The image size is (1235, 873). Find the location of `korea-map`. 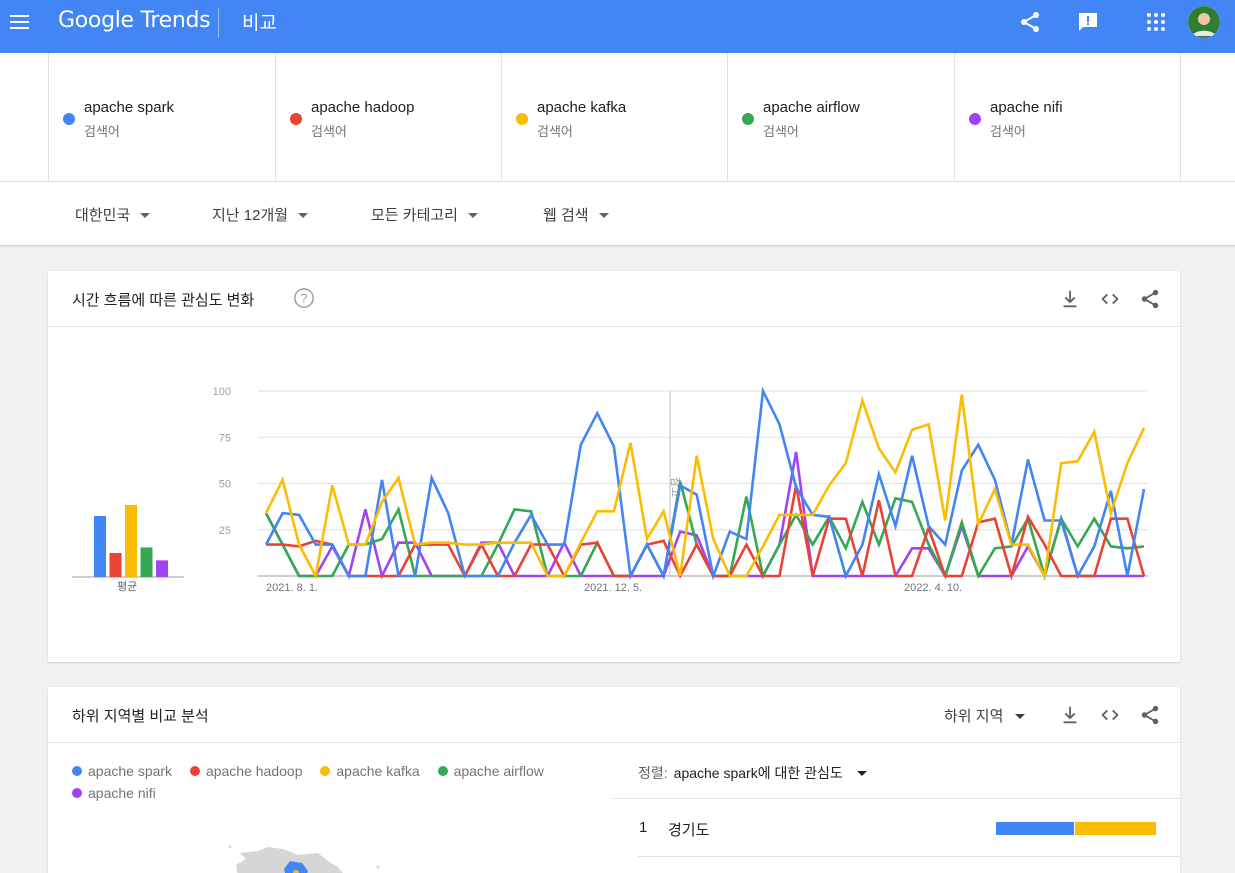

korea-map is located at coordinates (308, 845).